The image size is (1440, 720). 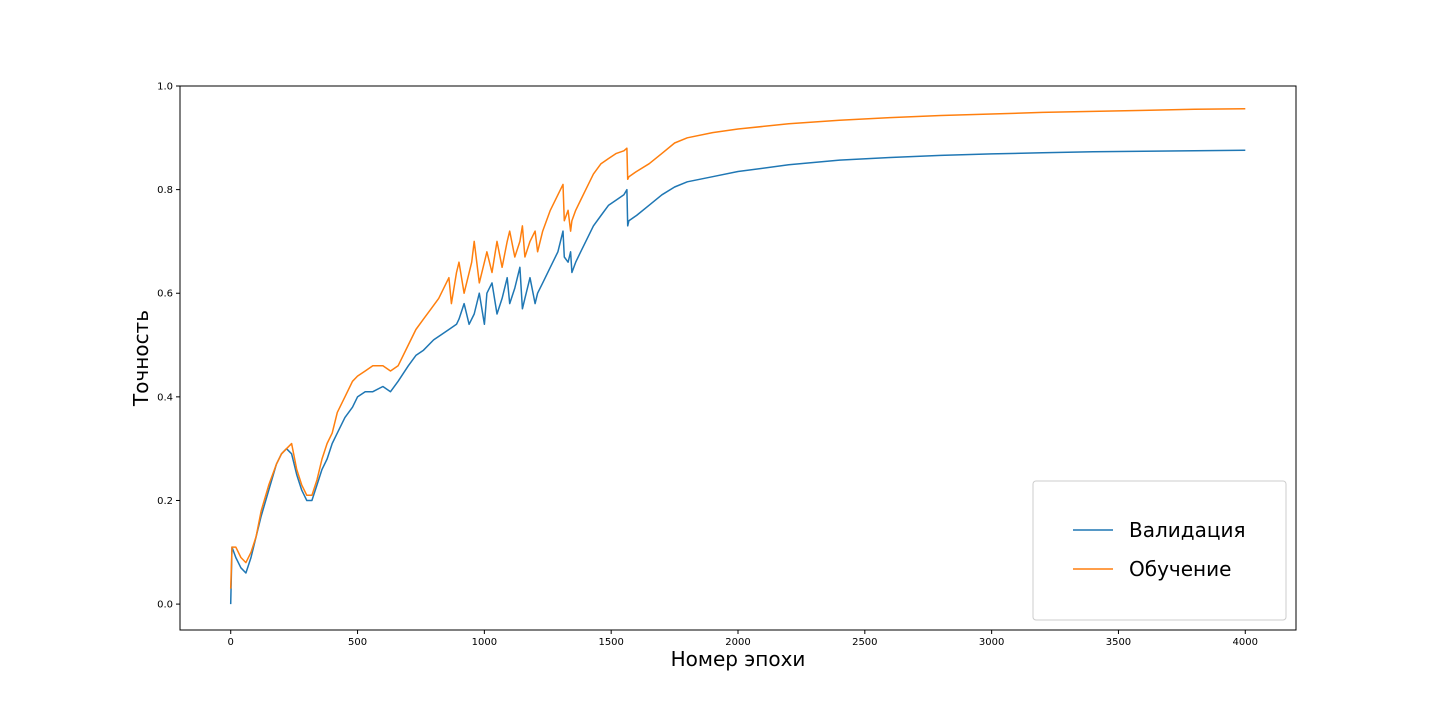 I want to click on y-tick-label: 0.2, so click(x=165, y=501).